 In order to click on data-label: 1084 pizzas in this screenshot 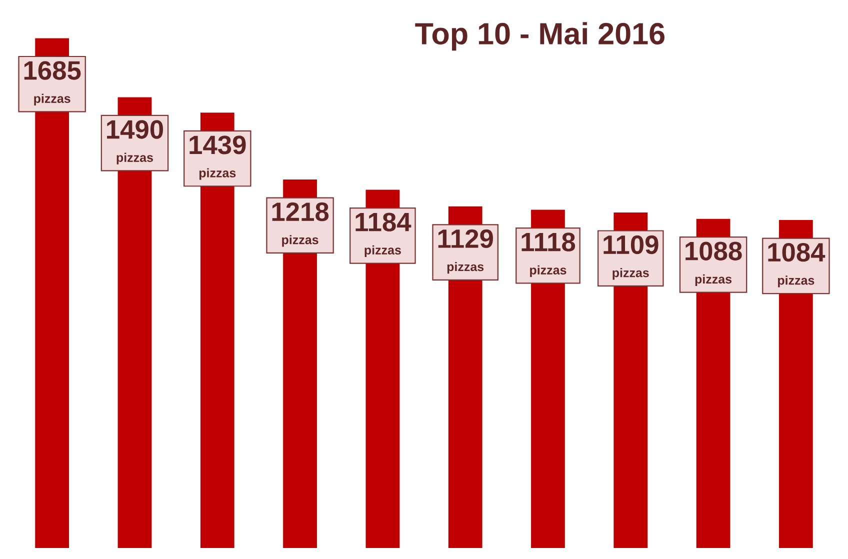, I will do `click(797, 265)`.